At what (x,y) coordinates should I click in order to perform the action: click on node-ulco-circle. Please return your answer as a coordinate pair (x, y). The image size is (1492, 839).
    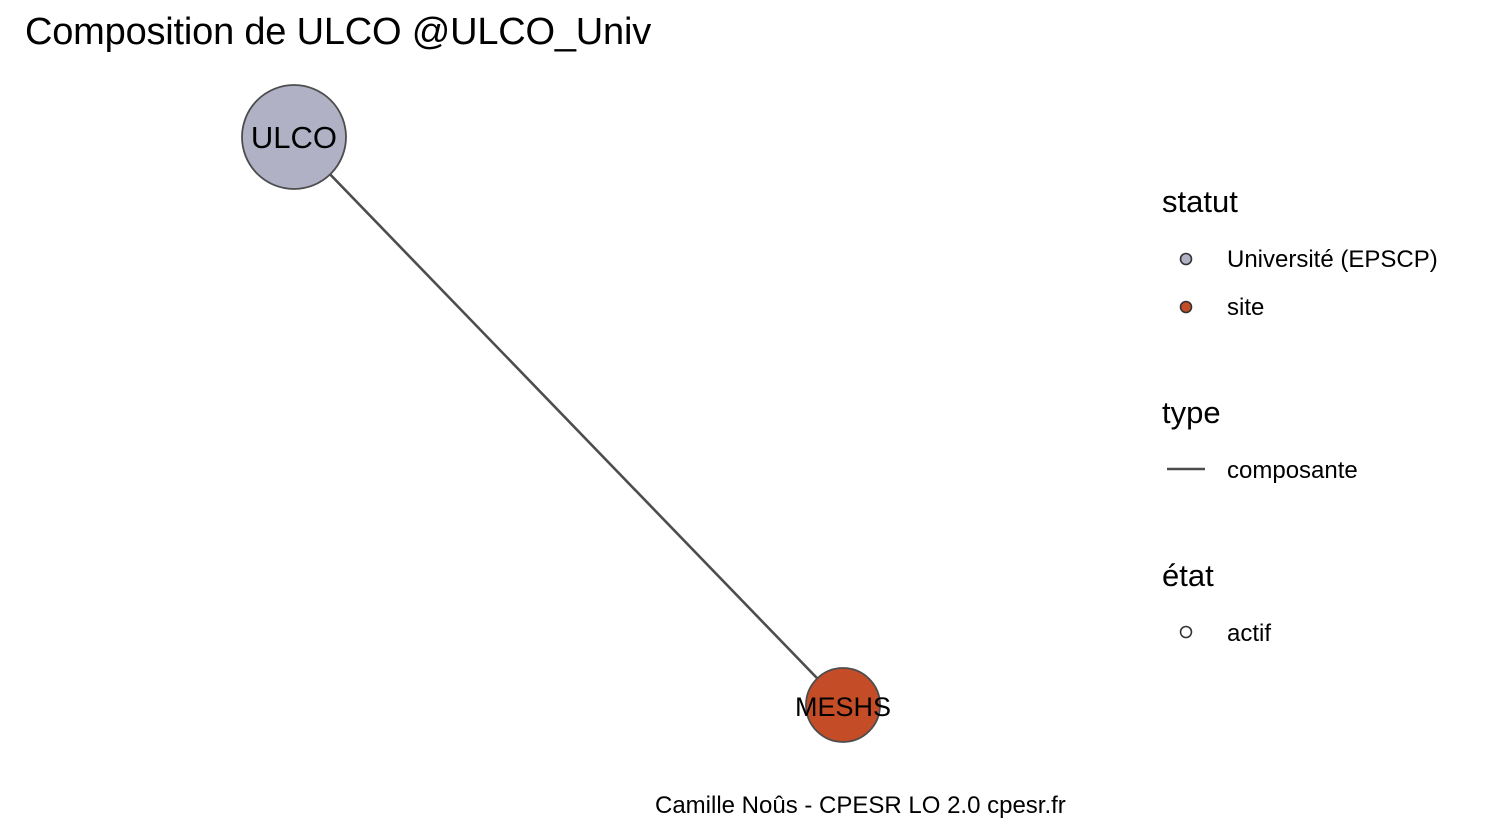
    Looking at the image, I should click on (294, 137).